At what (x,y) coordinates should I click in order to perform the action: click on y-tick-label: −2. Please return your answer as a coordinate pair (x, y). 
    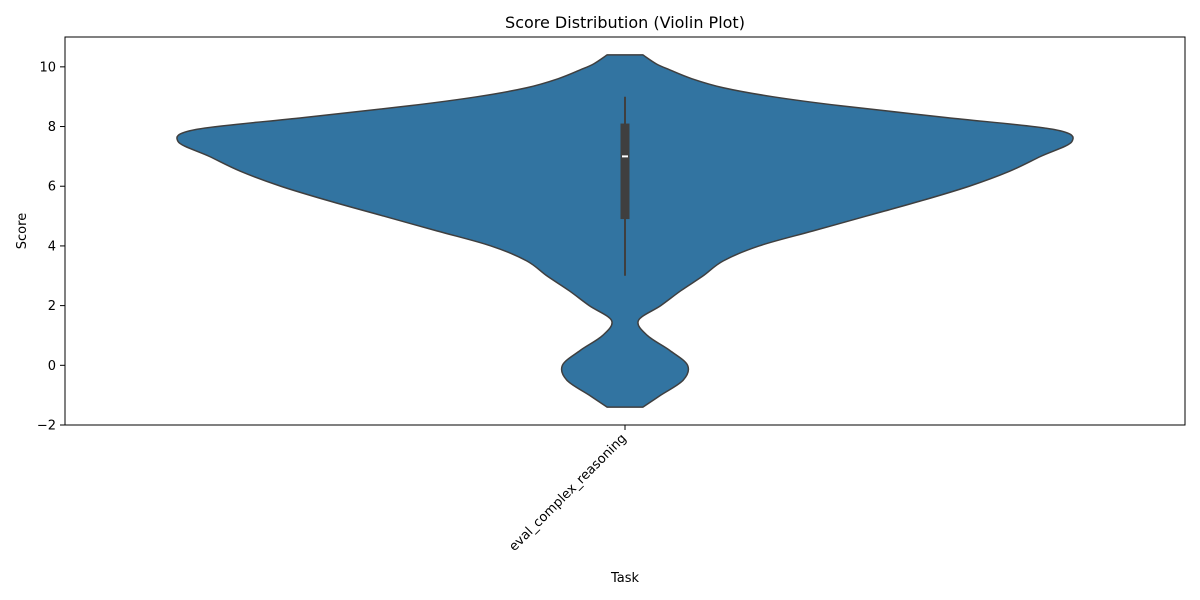
    Looking at the image, I should click on (46, 426).